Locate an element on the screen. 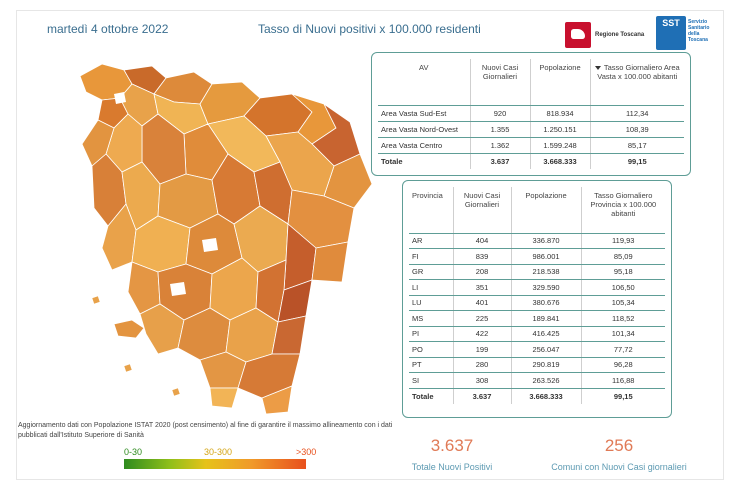  kpi-comuni: 256 Comuni con Nuovi Casi giornalieri is located at coordinates (619, 454).